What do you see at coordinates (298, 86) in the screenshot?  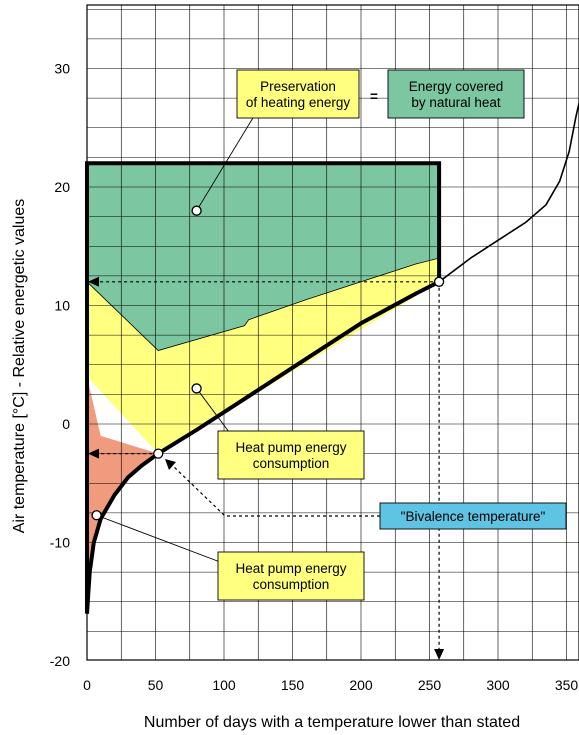 I see `preservation-label: Preservation` at bounding box center [298, 86].